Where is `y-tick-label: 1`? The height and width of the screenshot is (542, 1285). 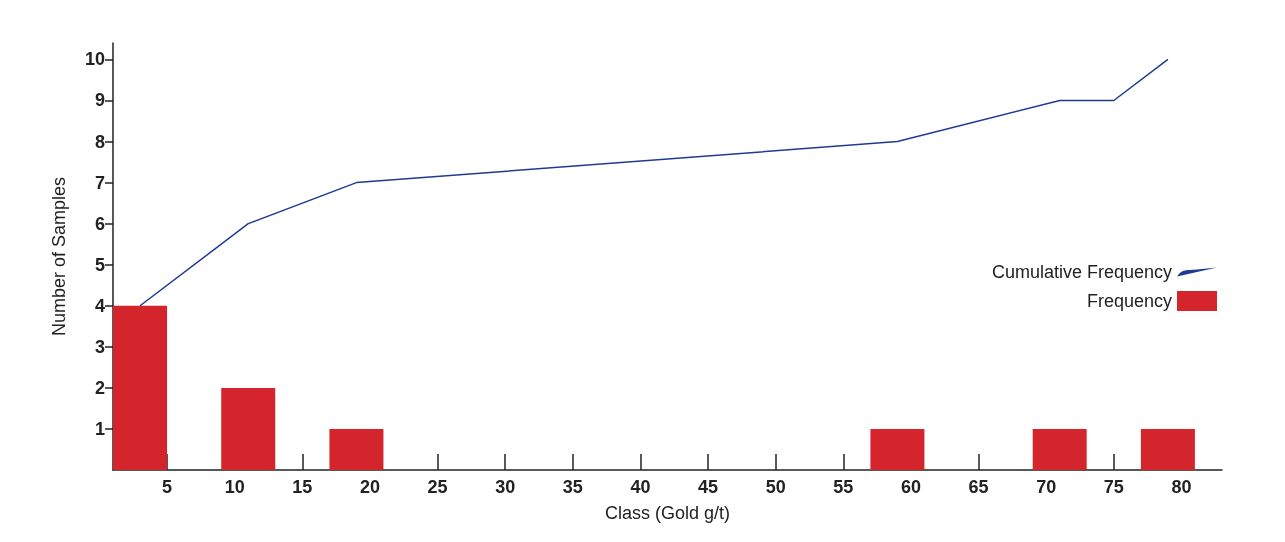
y-tick-label: 1 is located at coordinates (99, 428).